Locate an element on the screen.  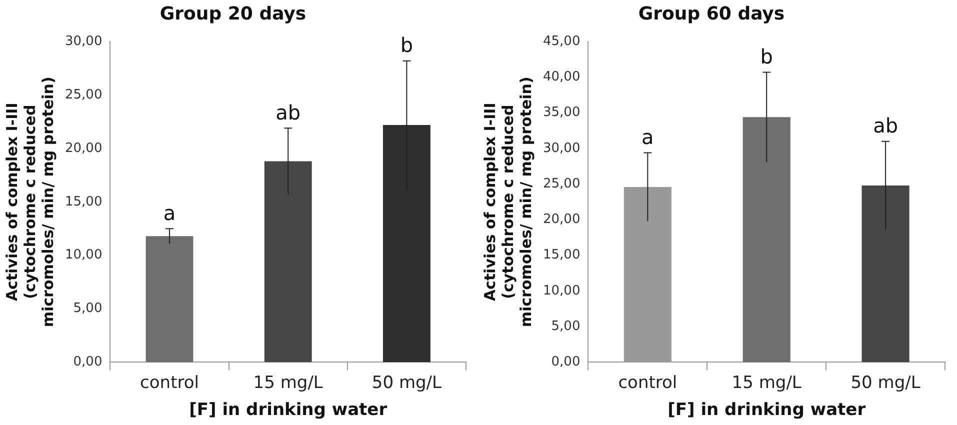
y-tick-label: 35,00 is located at coordinates (561, 112).